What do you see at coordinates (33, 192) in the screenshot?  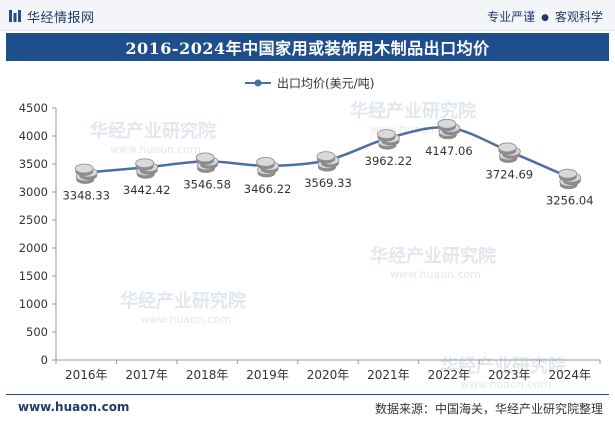 I see `y-tick-label: 3000` at bounding box center [33, 192].